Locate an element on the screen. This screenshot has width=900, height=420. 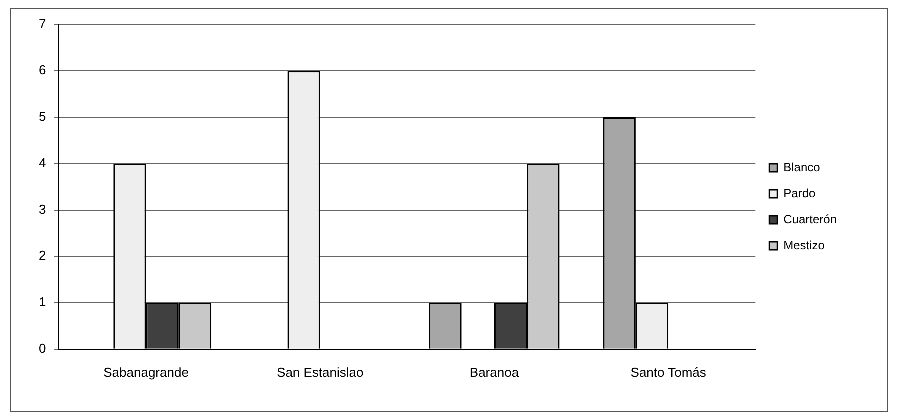
y-tick-label: 0 is located at coordinates (42, 348).